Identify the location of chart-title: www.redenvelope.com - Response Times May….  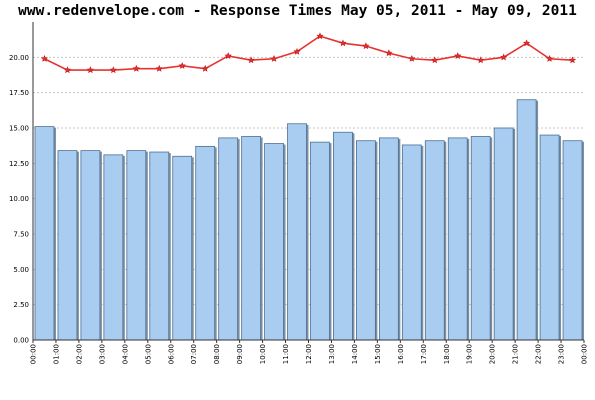
(297, 11).